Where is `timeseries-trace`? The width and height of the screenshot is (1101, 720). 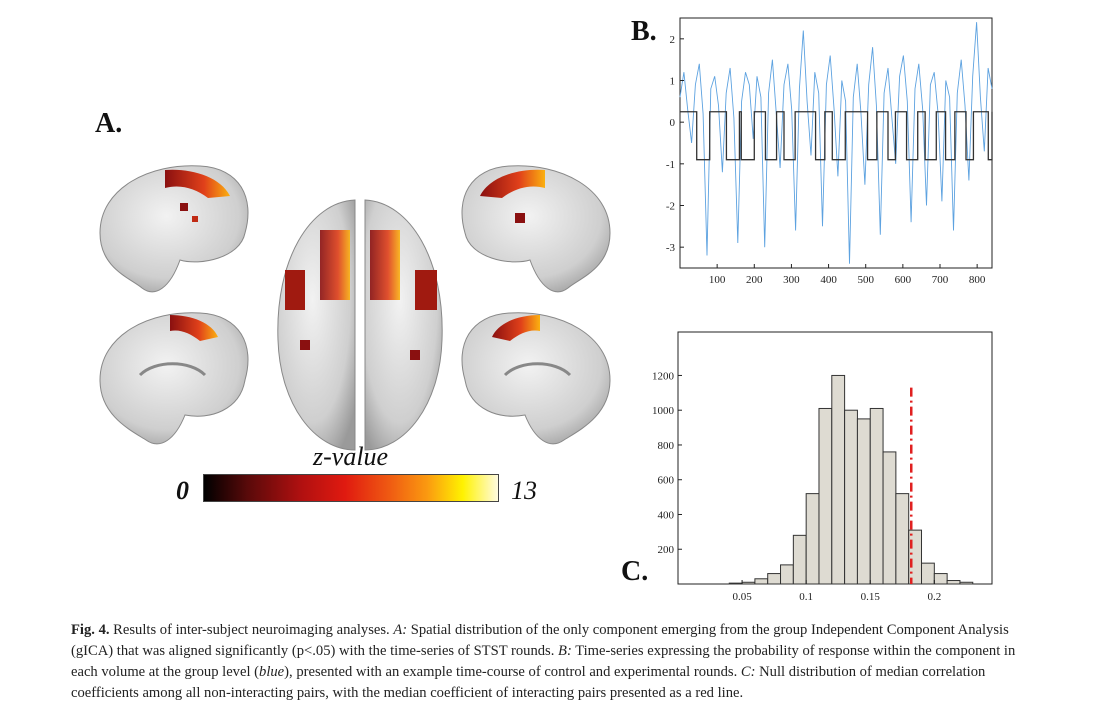 timeseries-trace is located at coordinates (836, 143).